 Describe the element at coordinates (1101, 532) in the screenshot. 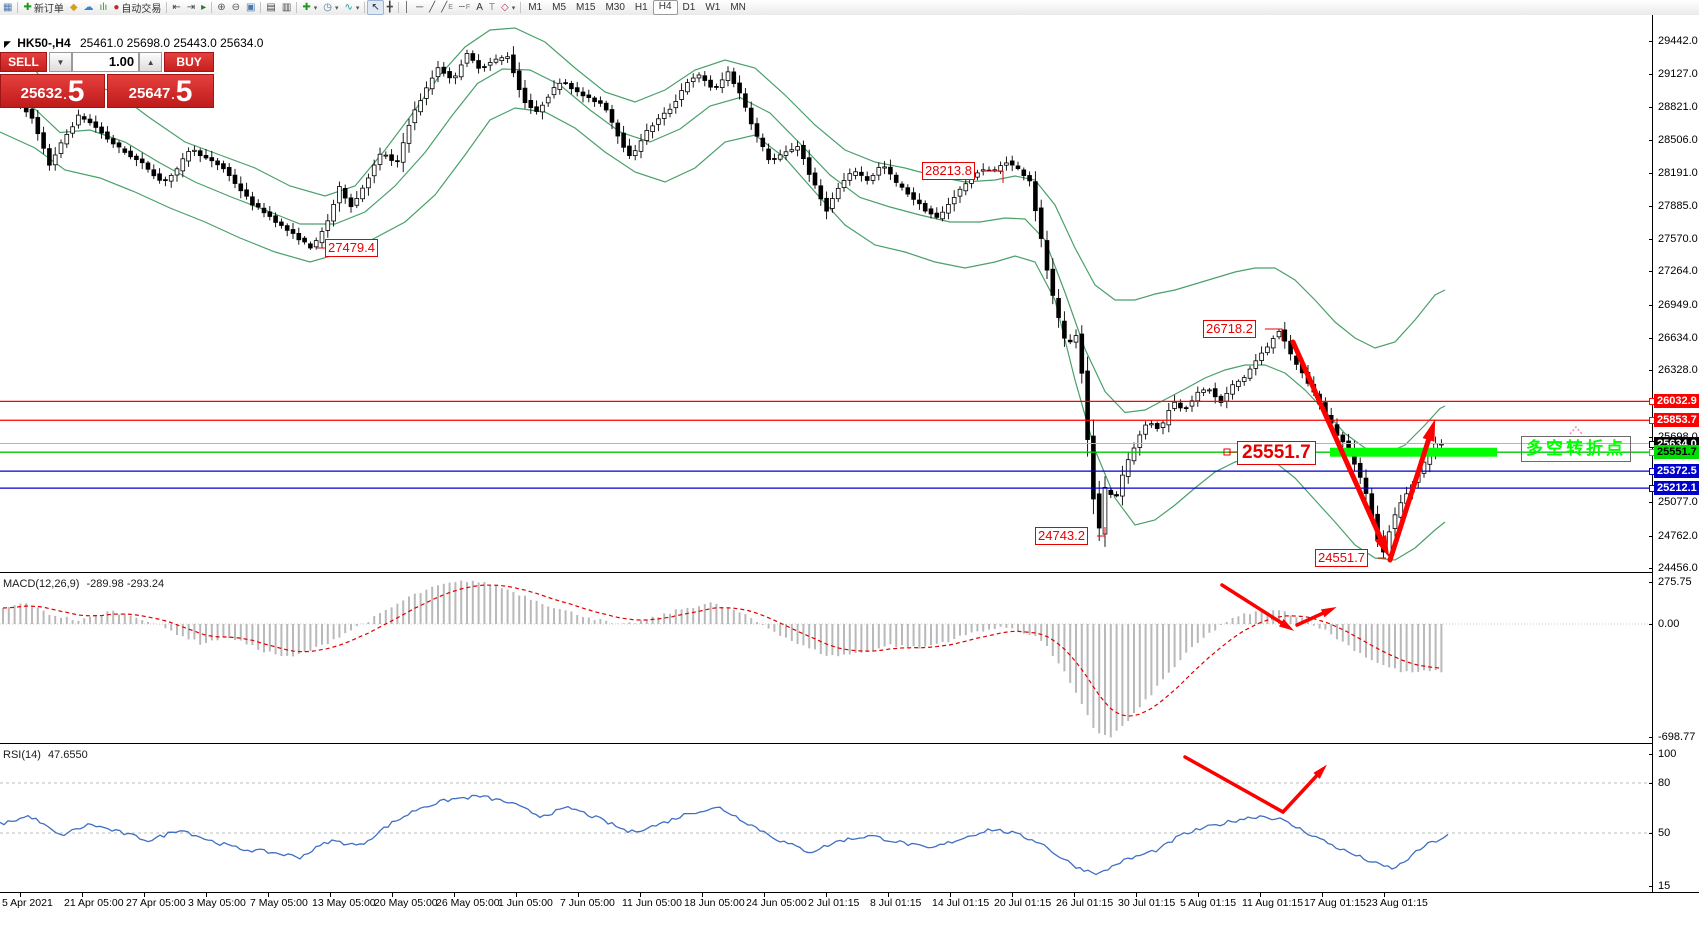

I see `label-connector-line` at that location.